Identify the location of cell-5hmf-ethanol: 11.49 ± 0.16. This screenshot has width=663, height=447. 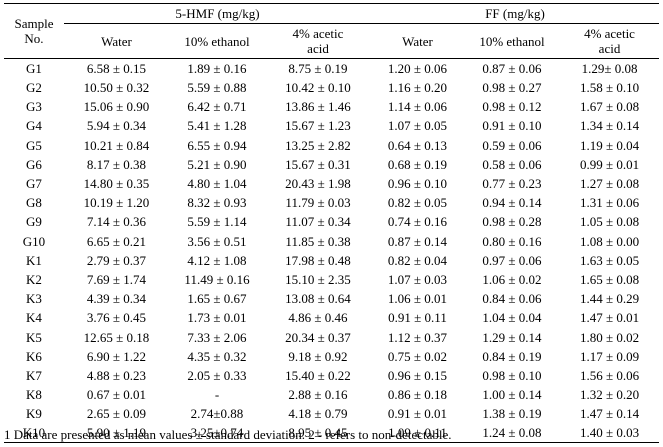
(217, 279).